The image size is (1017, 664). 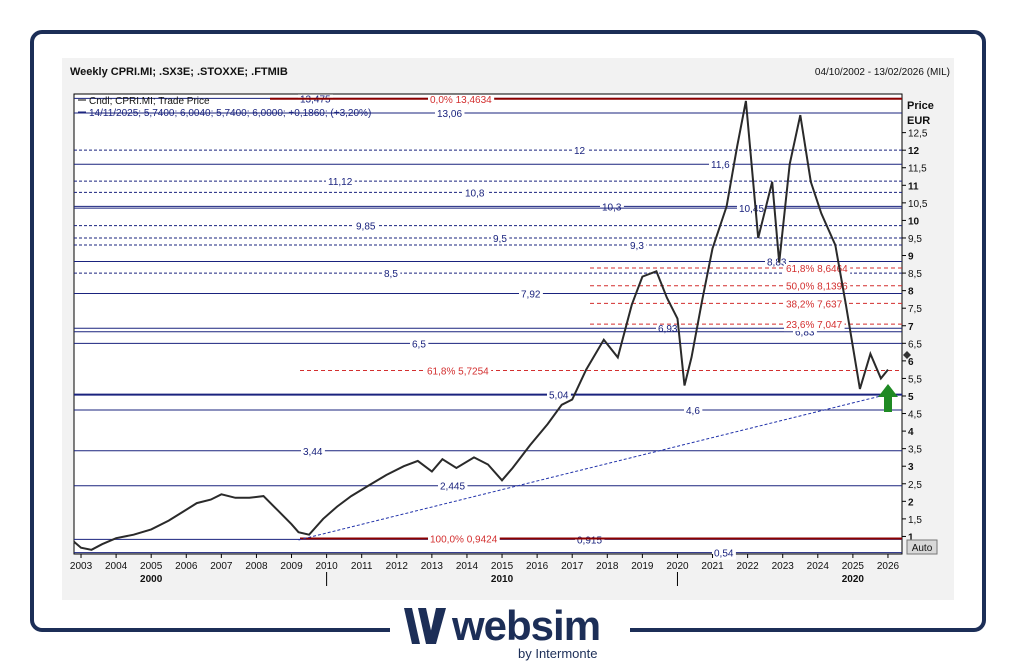 I want to click on level-label: 6,83, so click(x=805, y=333).